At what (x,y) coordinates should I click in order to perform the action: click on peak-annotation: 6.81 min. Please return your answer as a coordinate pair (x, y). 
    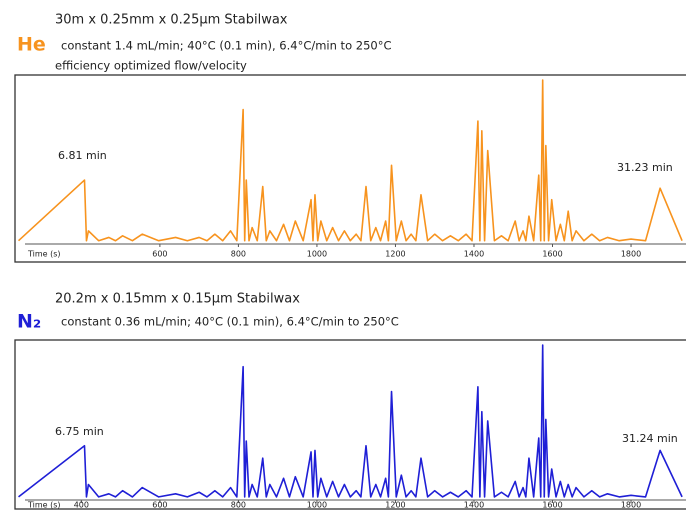
    Looking at the image, I should click on (82, 155).